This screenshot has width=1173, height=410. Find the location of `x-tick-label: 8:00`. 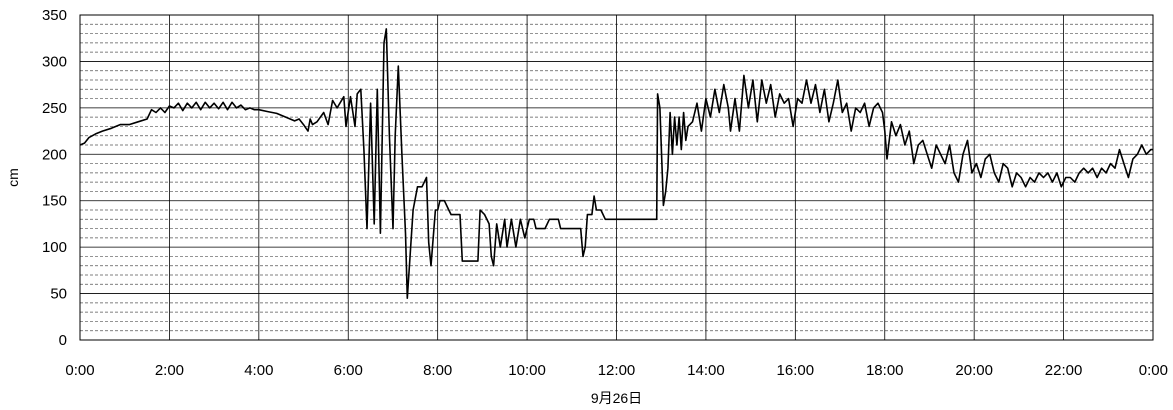

x-tick-label: 8:00 is located at coordinates (437, 370).